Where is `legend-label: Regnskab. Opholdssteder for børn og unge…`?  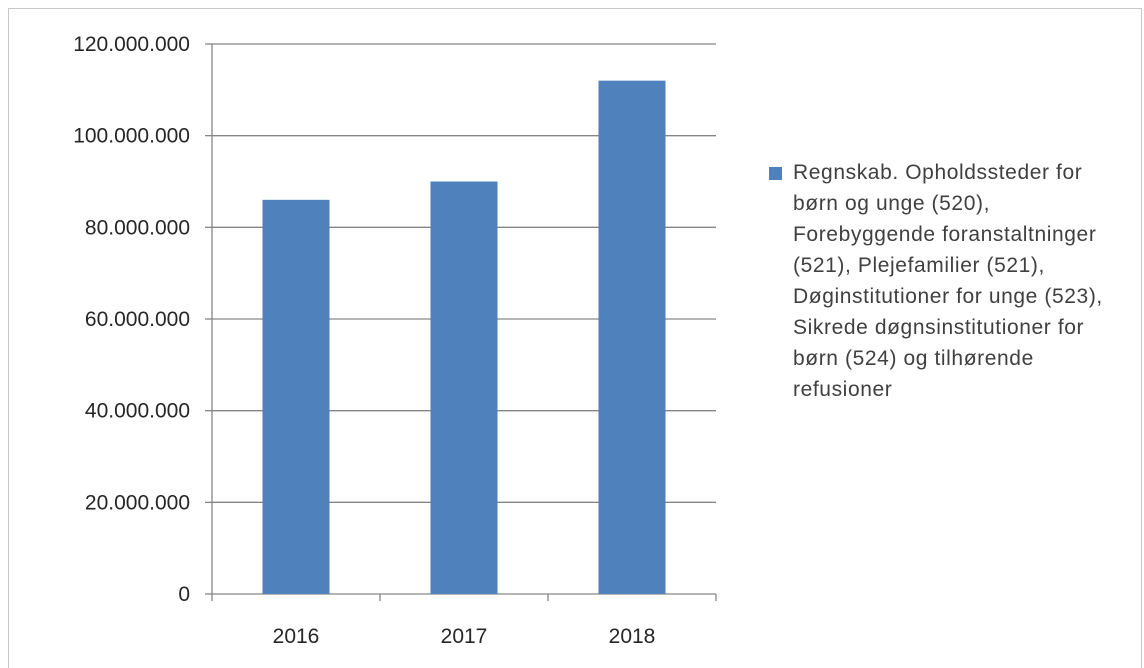
legend-label: Regnskab. Opholdssteder for børn og unge… is located at coordinates (948, 281).